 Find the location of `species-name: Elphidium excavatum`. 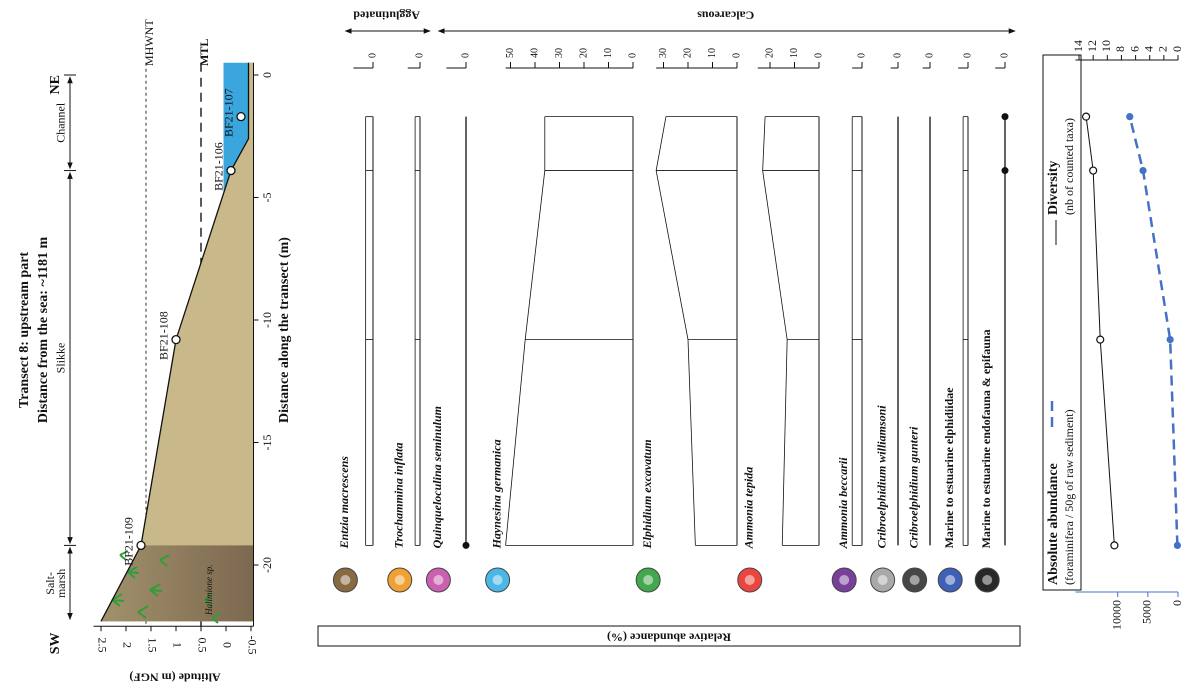

species-name: Elphidium excavatum is located at coordinates (647, 494).